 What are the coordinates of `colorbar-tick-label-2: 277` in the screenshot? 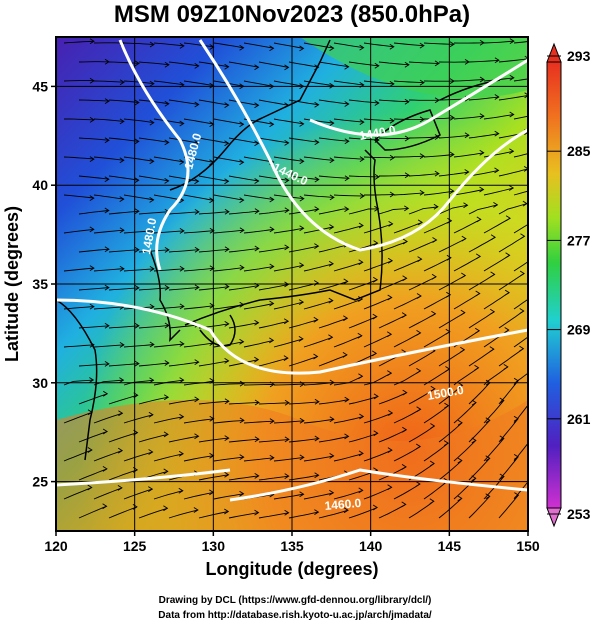 It's located at (579, 240).